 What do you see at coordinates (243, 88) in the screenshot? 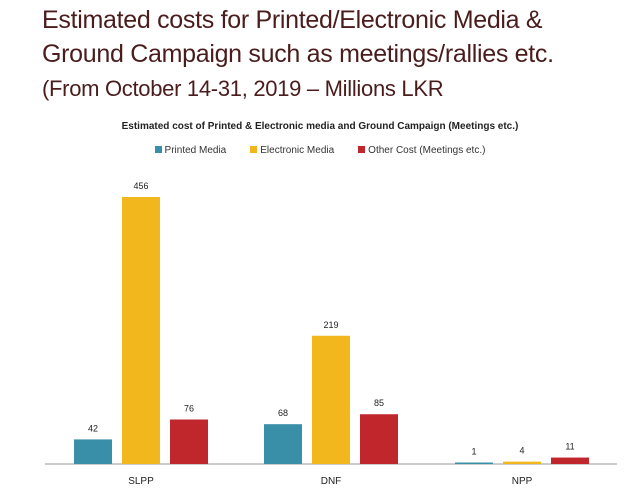
I see `slide-subtitle: (From October 14-31, 2019 – Millions LKR` at bounding box center [243, 88].